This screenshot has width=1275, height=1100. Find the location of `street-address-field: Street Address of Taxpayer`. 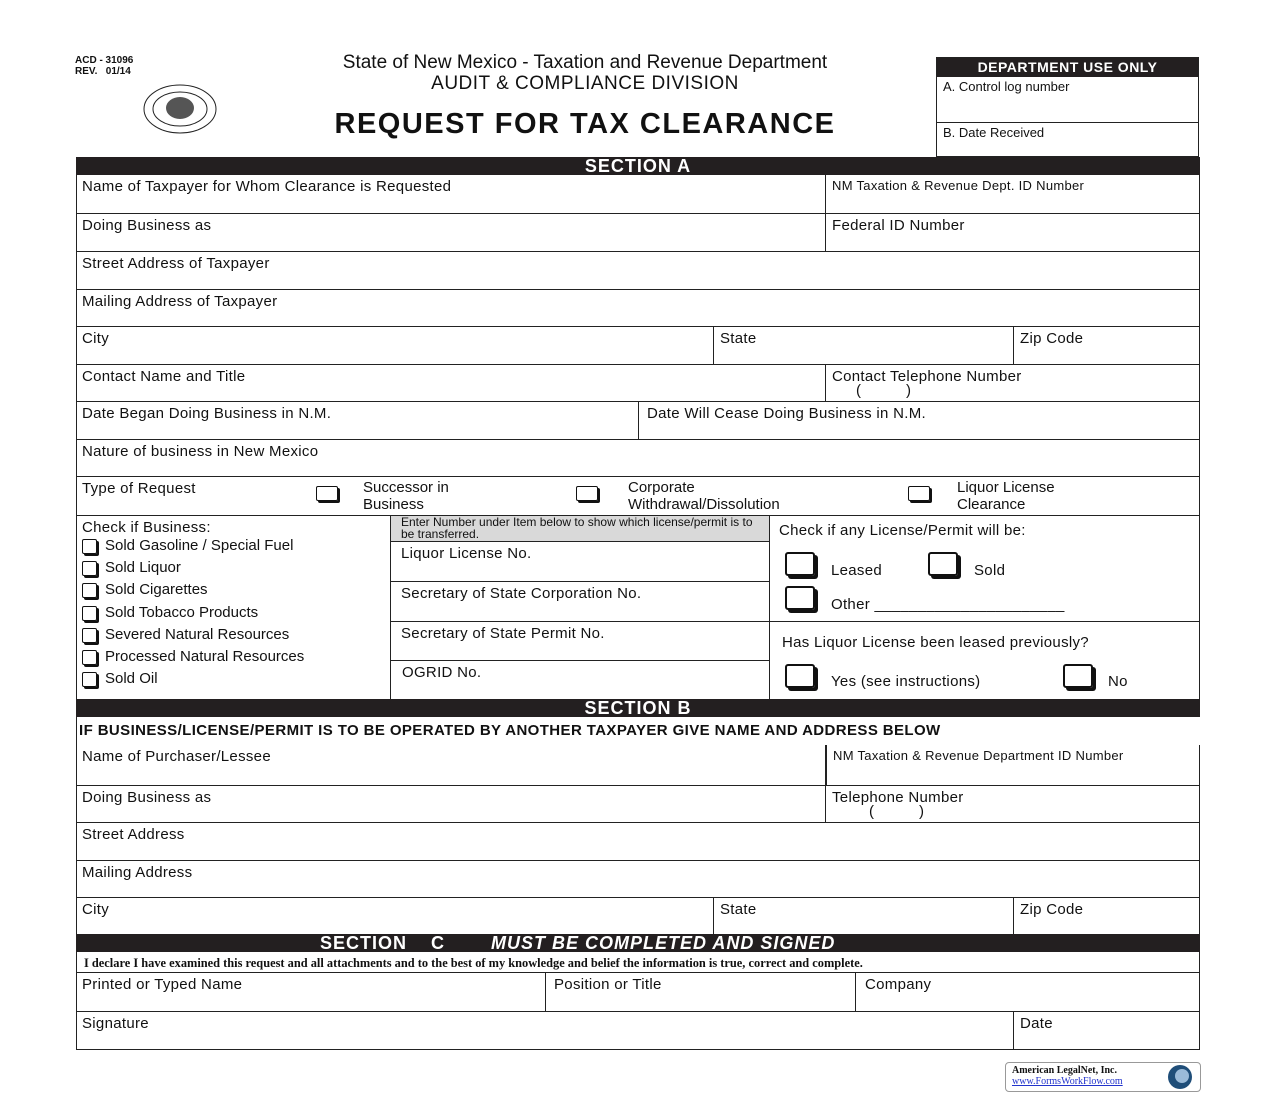

street-address-field: Street Address of Taxpayer is located at coordinates (638, 271).